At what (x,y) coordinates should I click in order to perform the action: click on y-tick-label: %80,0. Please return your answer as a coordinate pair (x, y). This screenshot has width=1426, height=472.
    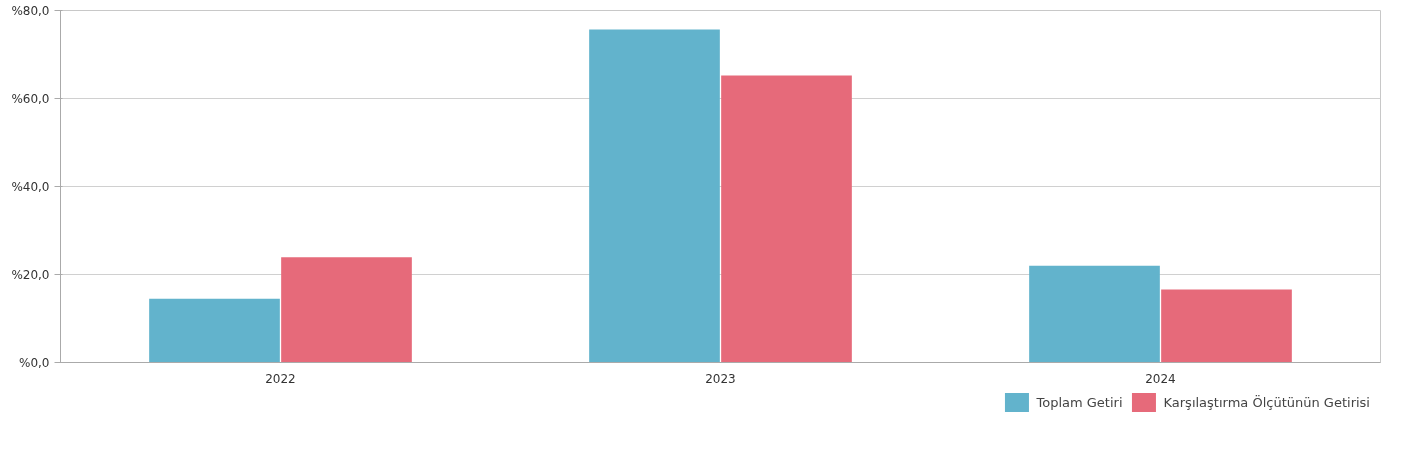
    Looking at the image, I should click on (30, 10).